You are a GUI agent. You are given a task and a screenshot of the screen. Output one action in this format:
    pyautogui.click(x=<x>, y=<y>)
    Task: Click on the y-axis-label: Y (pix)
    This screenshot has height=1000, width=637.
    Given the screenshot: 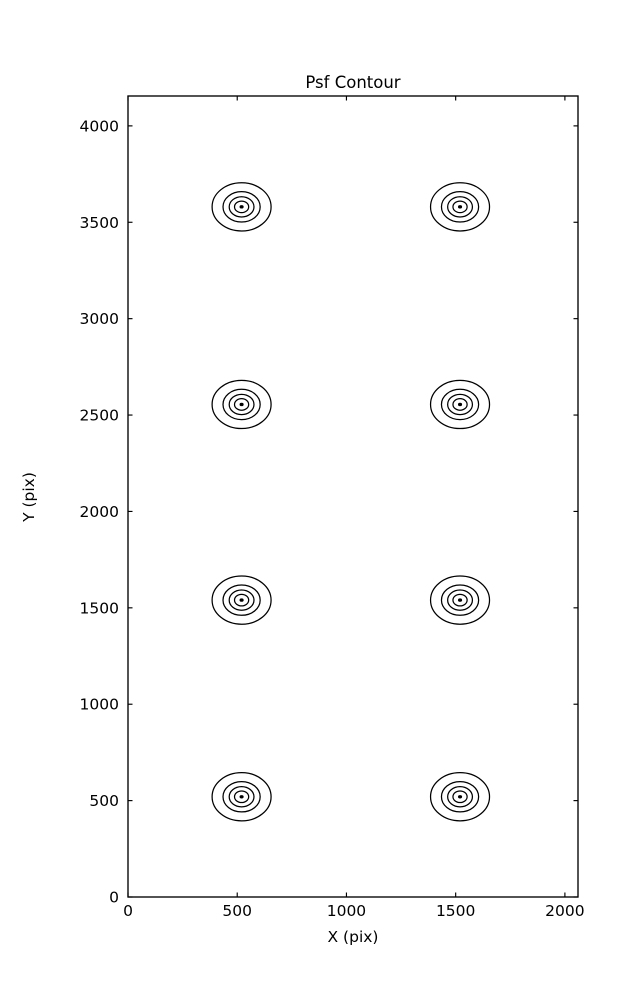 What is the action you would take?
    pyautogui.click(x=29, y=497)
    